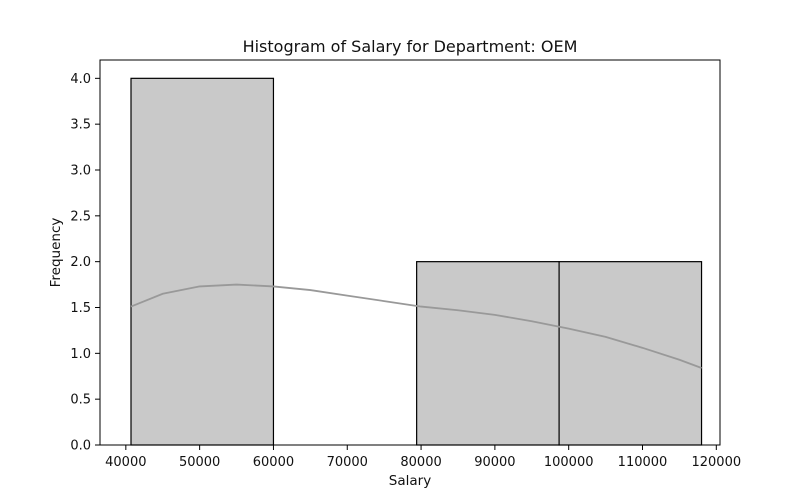  Describe the element at coordinates (410, 481) in the screenshot. I see `x-axis-title: Salary` at that location.